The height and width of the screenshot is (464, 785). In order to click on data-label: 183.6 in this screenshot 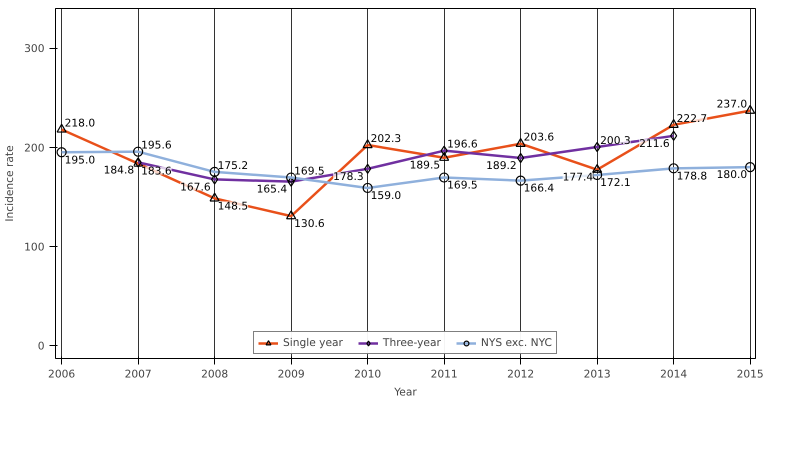, I will do `click(156, 171)`.